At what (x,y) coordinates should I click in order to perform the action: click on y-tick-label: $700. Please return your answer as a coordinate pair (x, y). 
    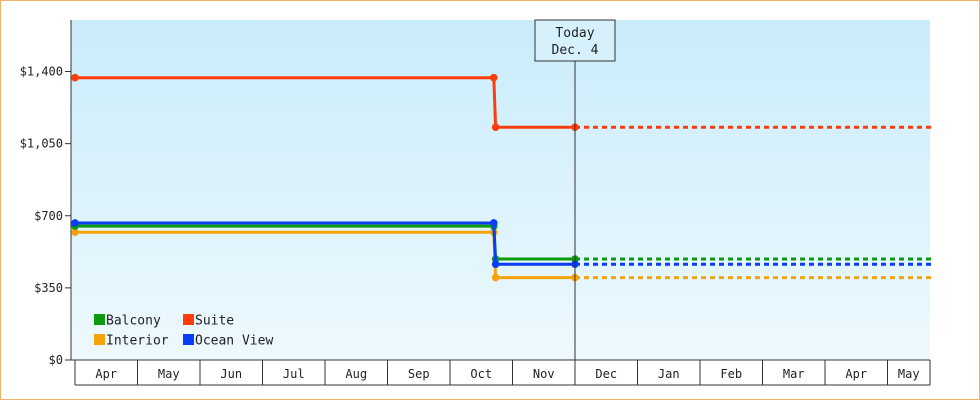
    Looking at the image, I should click on (48, 216).